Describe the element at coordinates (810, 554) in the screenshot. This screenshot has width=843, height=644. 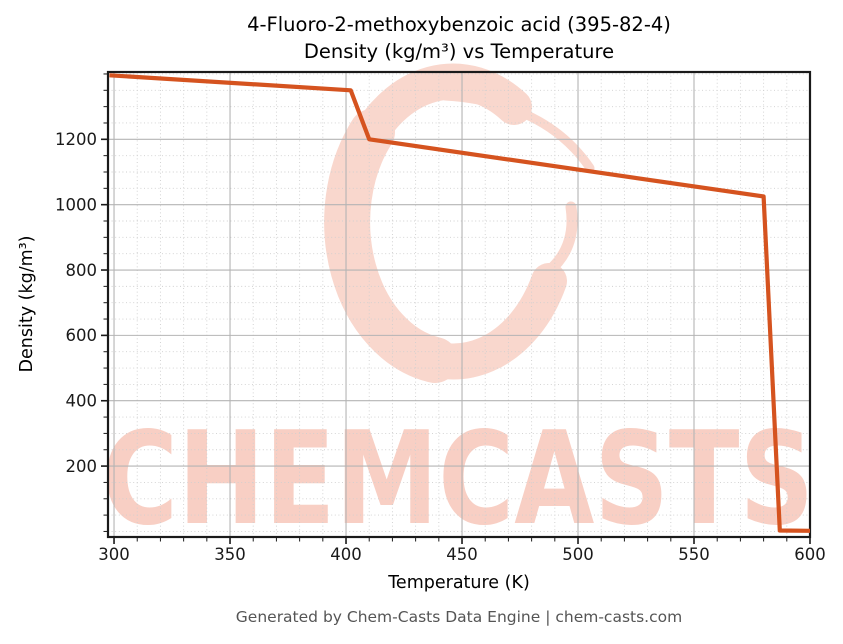
I see `x-tick-label: 600` at that location.